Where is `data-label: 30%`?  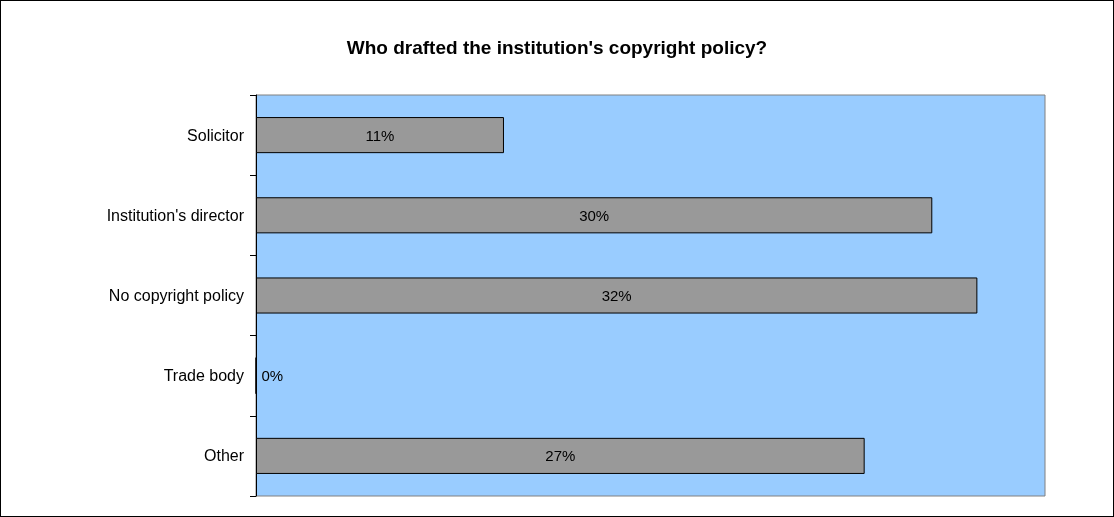
data-label: 30% is located at coordinates (594, 215).